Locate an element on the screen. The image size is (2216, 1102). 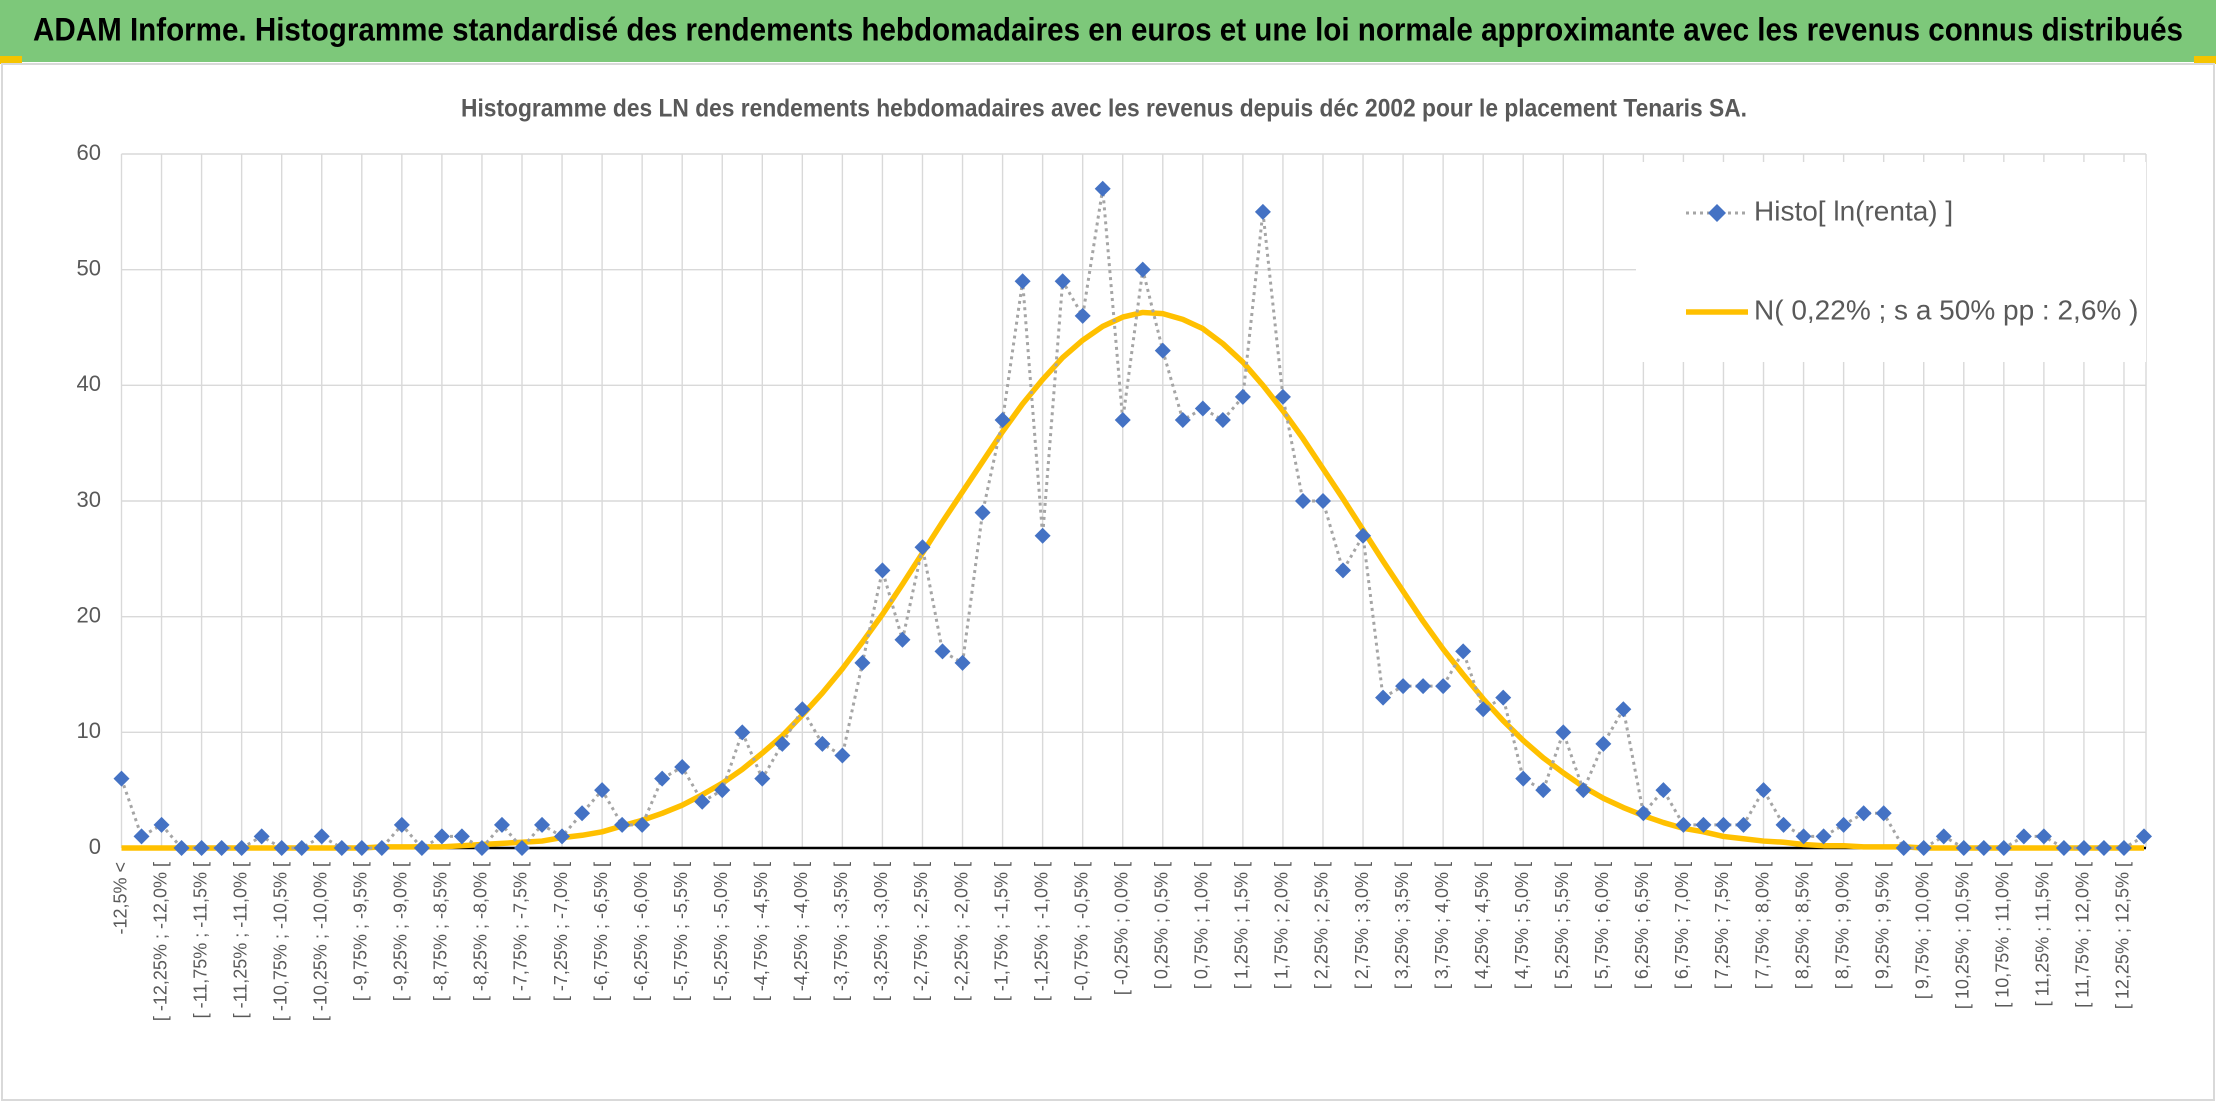
y-tick-label: 40 is located at coordinates (89, 383).